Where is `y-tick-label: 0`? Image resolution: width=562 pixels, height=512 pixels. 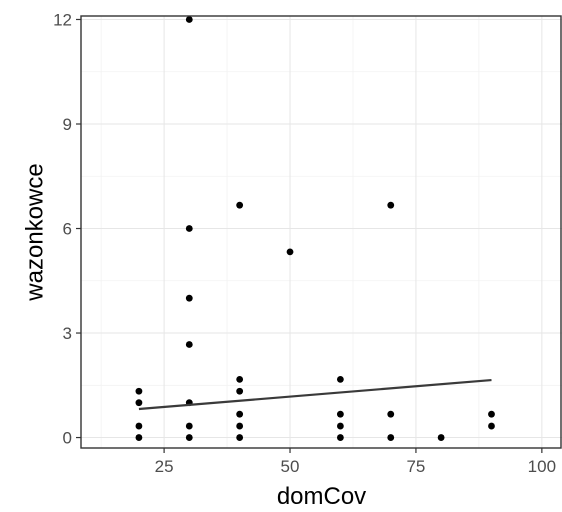
y-tick-label: 0 is located at coordinates (67, 438).